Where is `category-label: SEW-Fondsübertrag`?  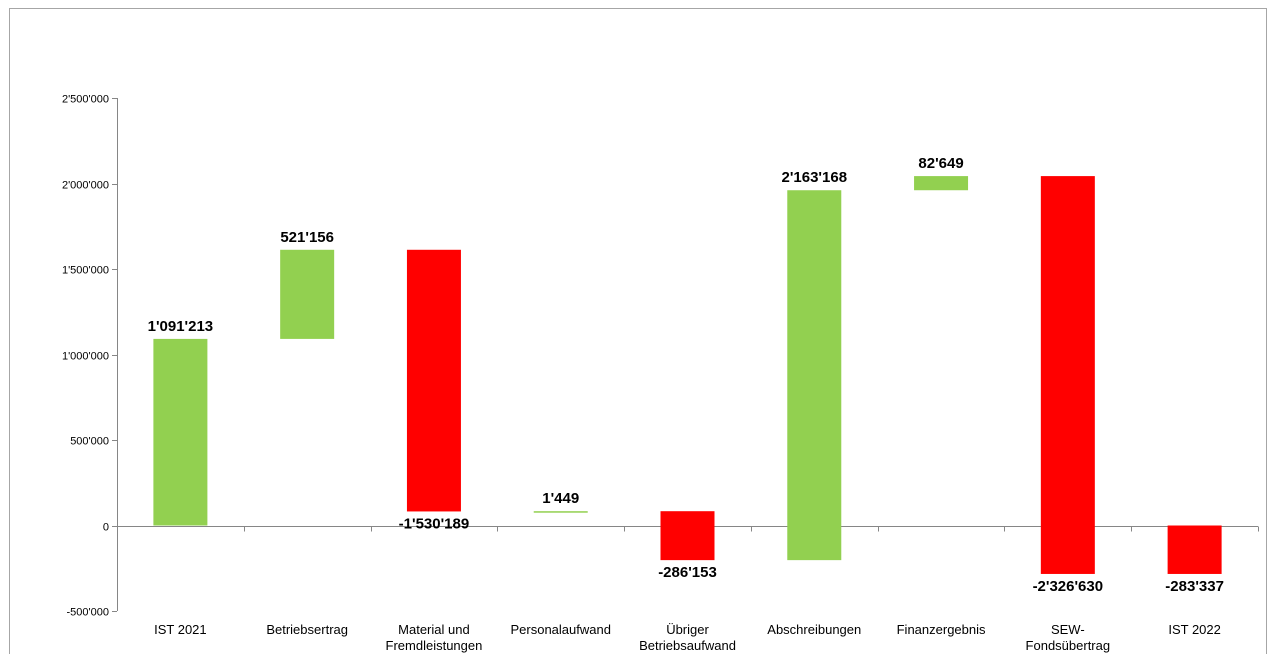 category-label: SEW-Fondsübertrag is located at coordinates (1068, 637).